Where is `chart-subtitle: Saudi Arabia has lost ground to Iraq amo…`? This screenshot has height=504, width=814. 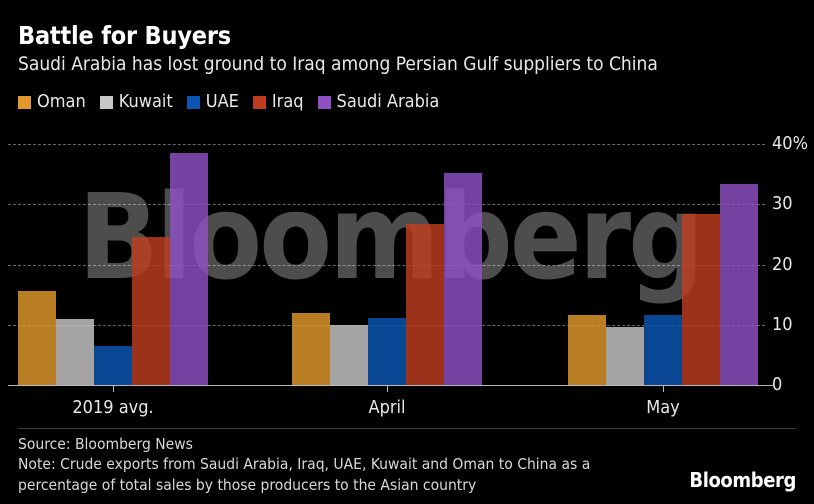
chart-subtitle: Saudi Arabia has lost ground to Iraq amo… is located at coordinates (338, 63).